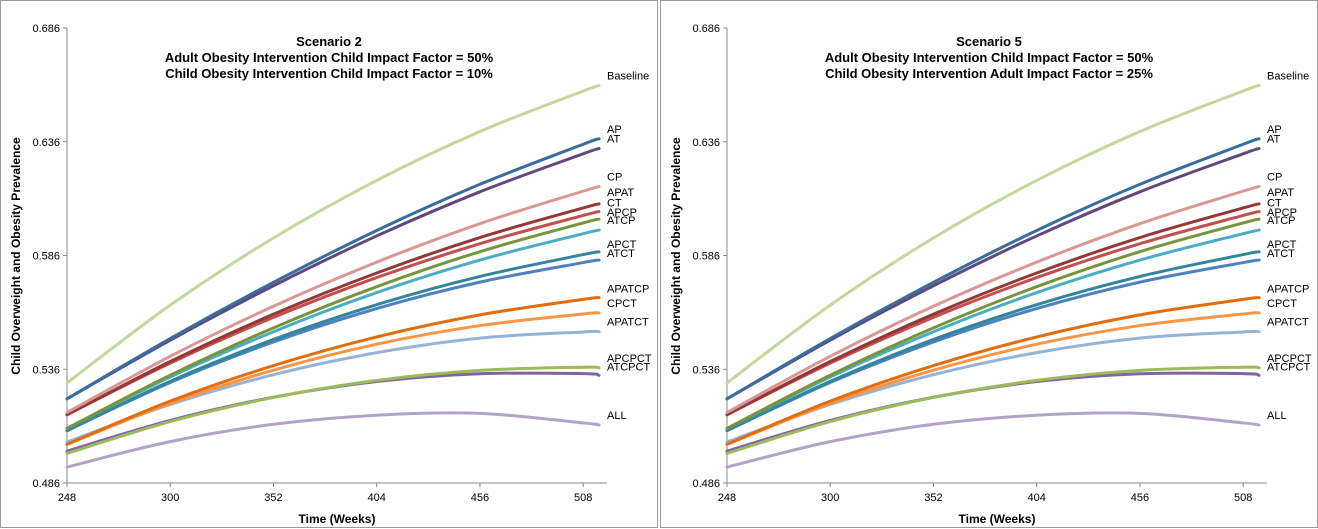 The width and height of the screenshot is (1318, 529). I want to click on chart-title: Scenario 2, so click(329, 41).